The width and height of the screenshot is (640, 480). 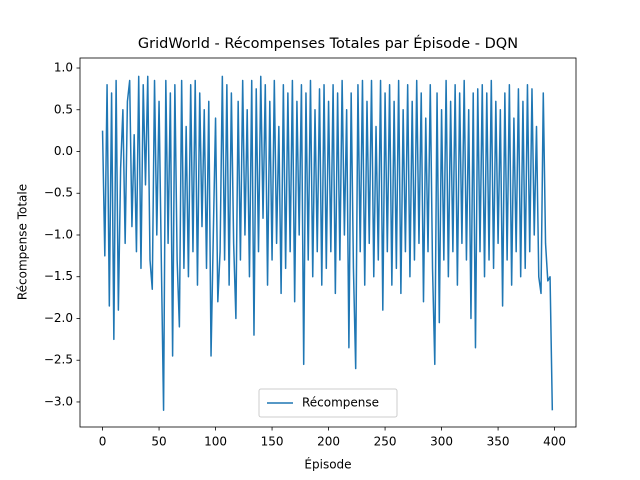 What do you see at coordinates (554, 442) in the screenshot?
I see `x-tick-label: 400` at bounding box center [554, 442].